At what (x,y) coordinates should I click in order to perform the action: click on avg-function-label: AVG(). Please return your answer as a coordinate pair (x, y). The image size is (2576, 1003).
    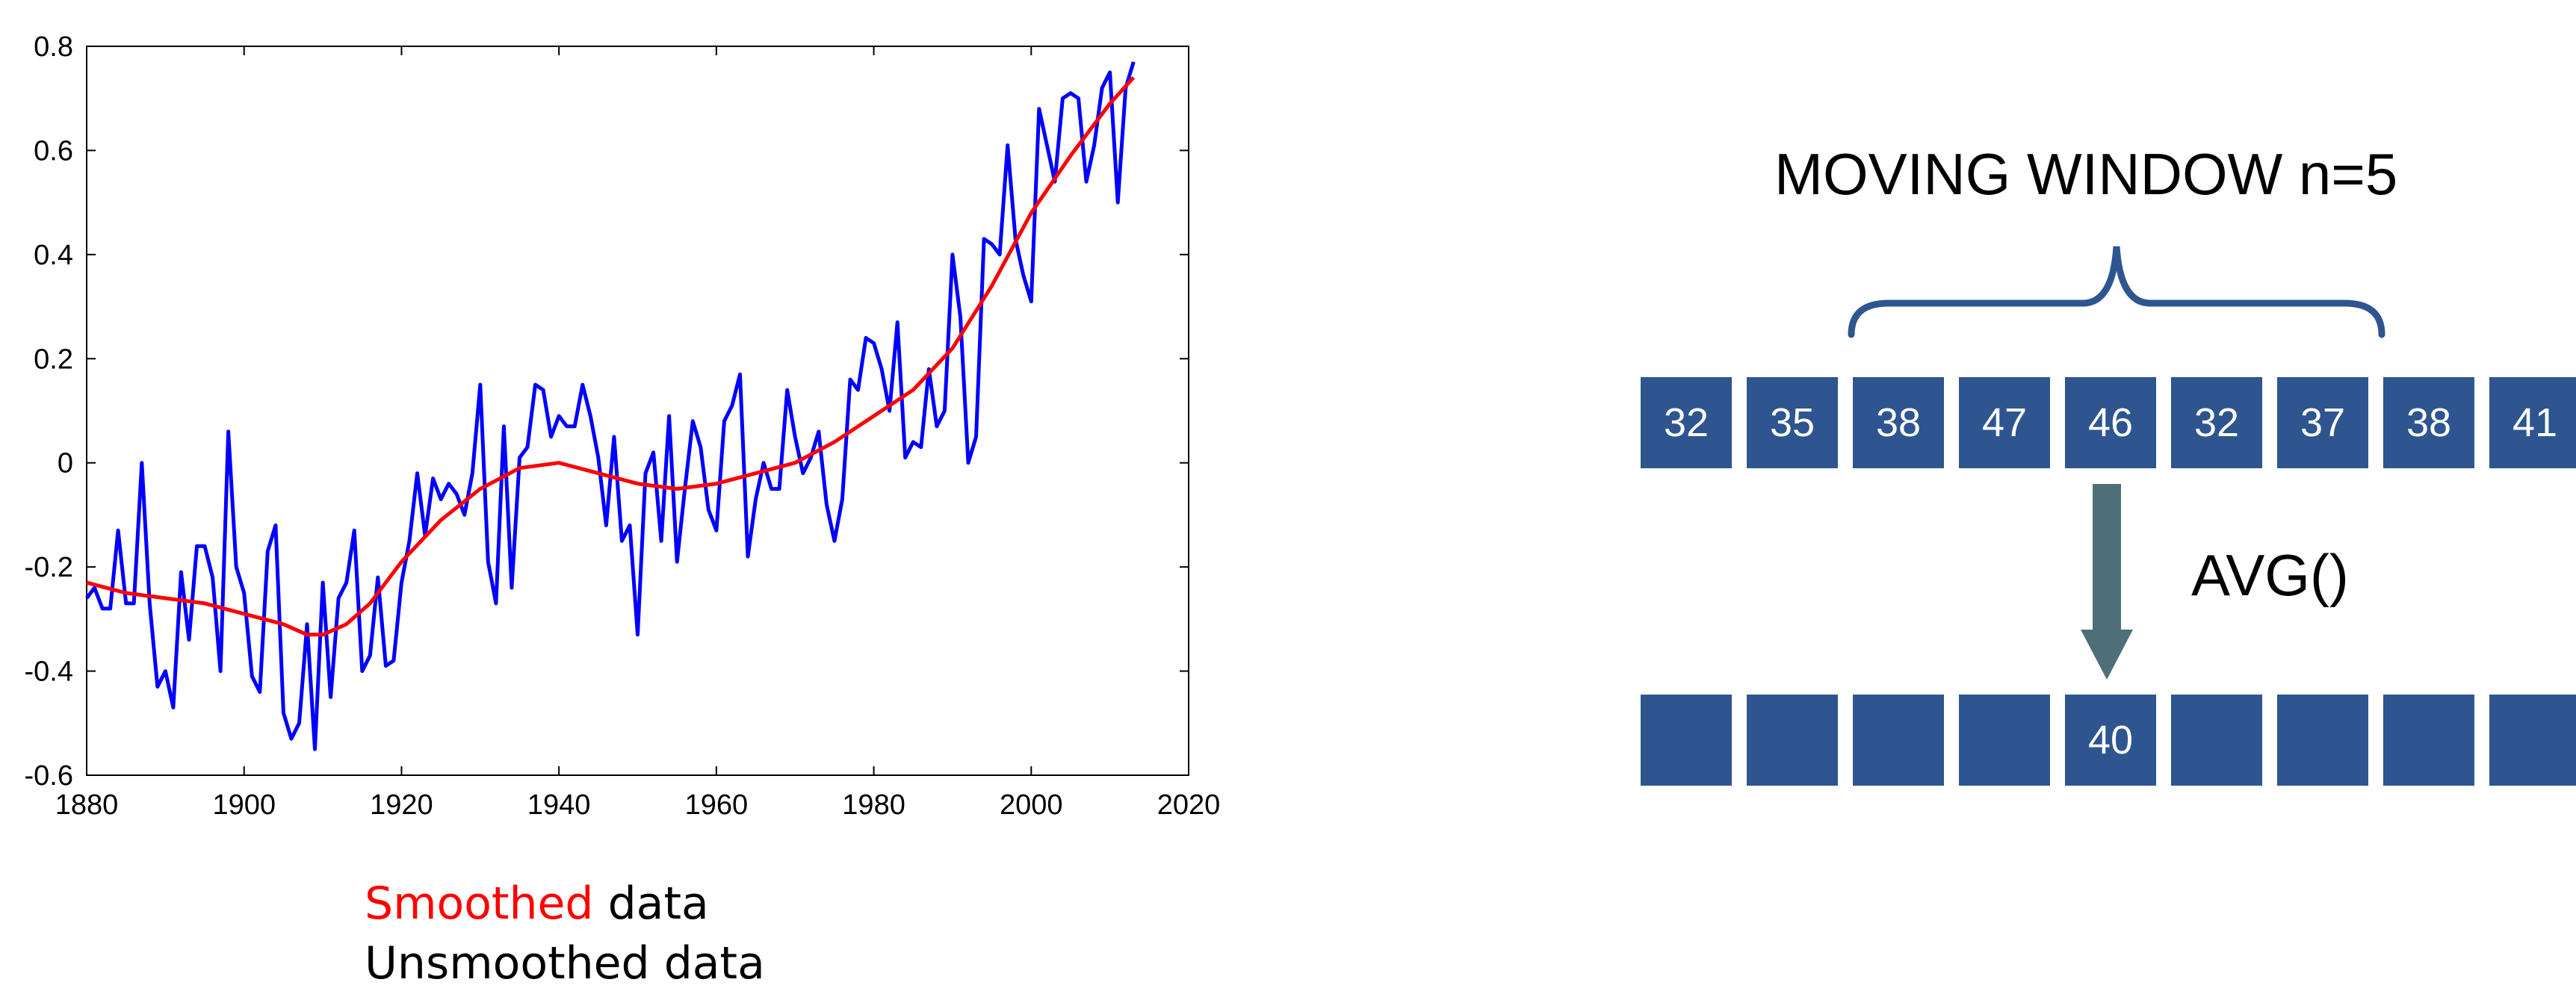
    Looking at the image, I should click on (2270, 575).